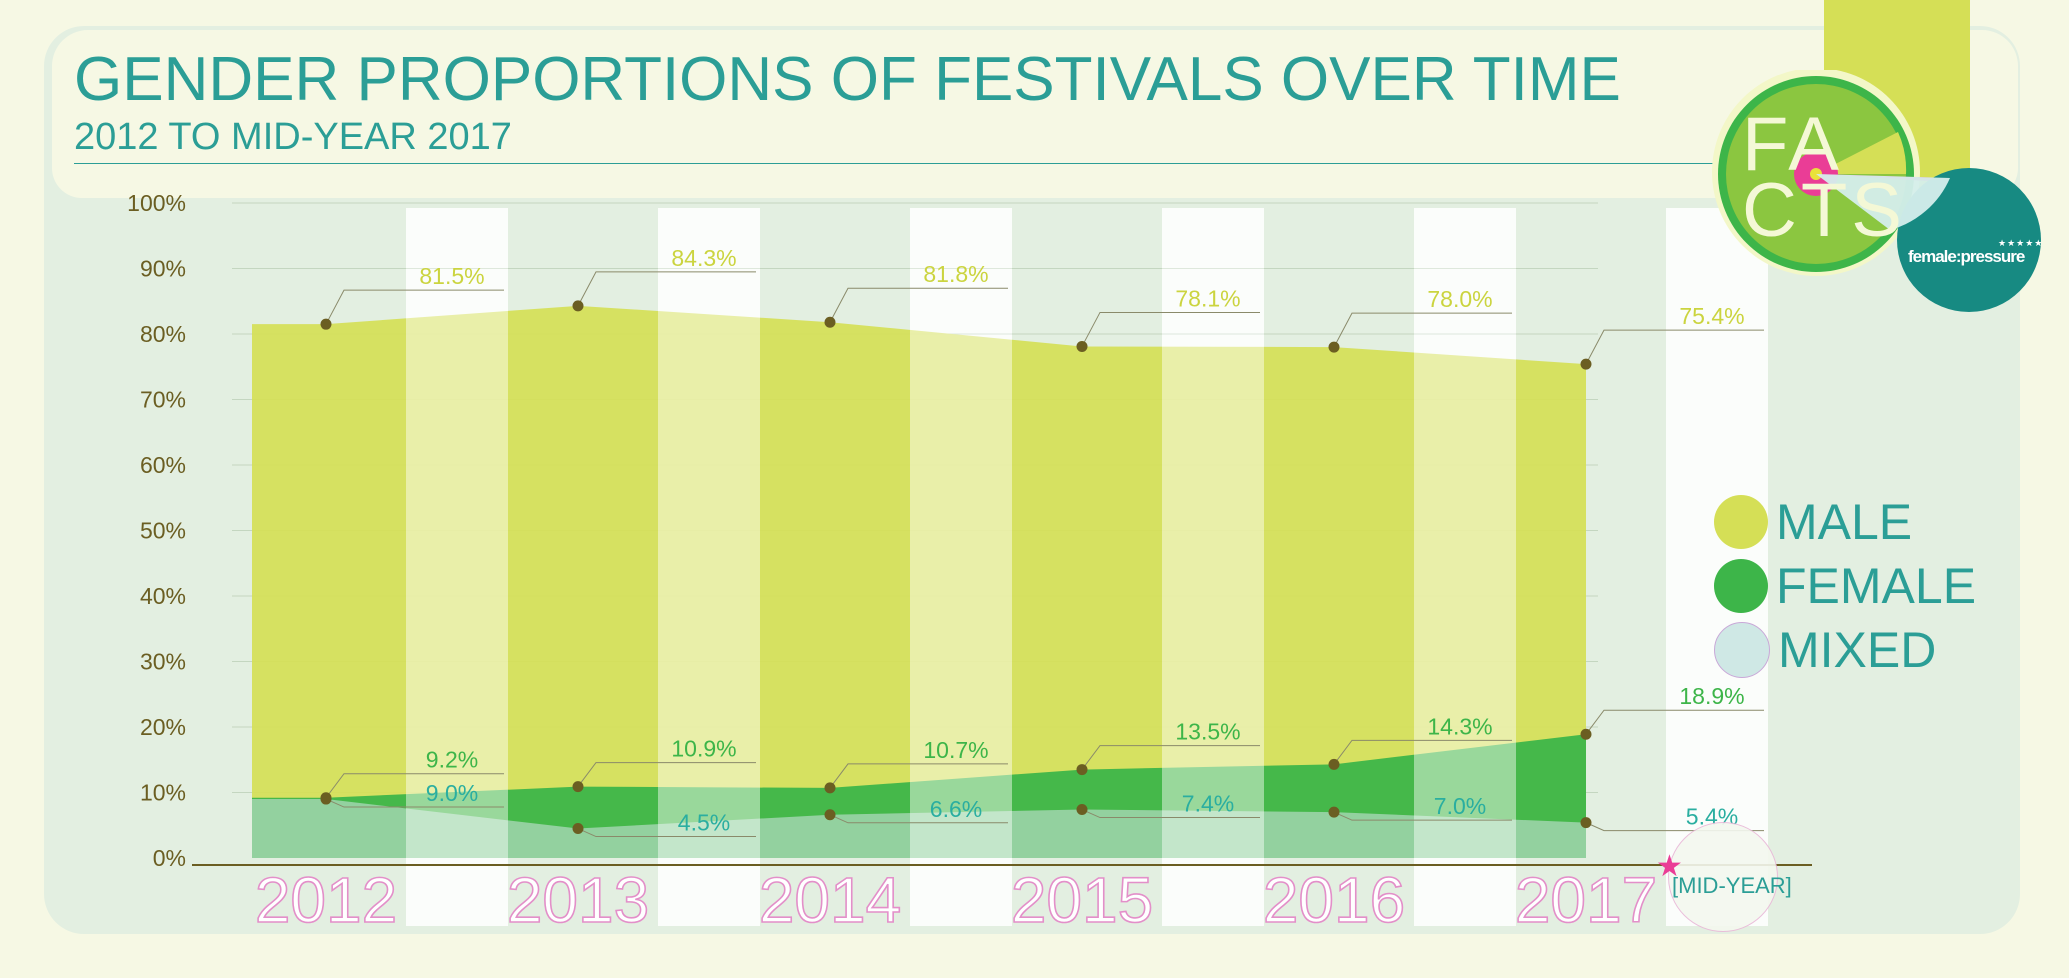  What do you see at coordinates (163, 793) in the screenshot?
I see `y-tick-label: 10%` at bounding box center [163, 793].